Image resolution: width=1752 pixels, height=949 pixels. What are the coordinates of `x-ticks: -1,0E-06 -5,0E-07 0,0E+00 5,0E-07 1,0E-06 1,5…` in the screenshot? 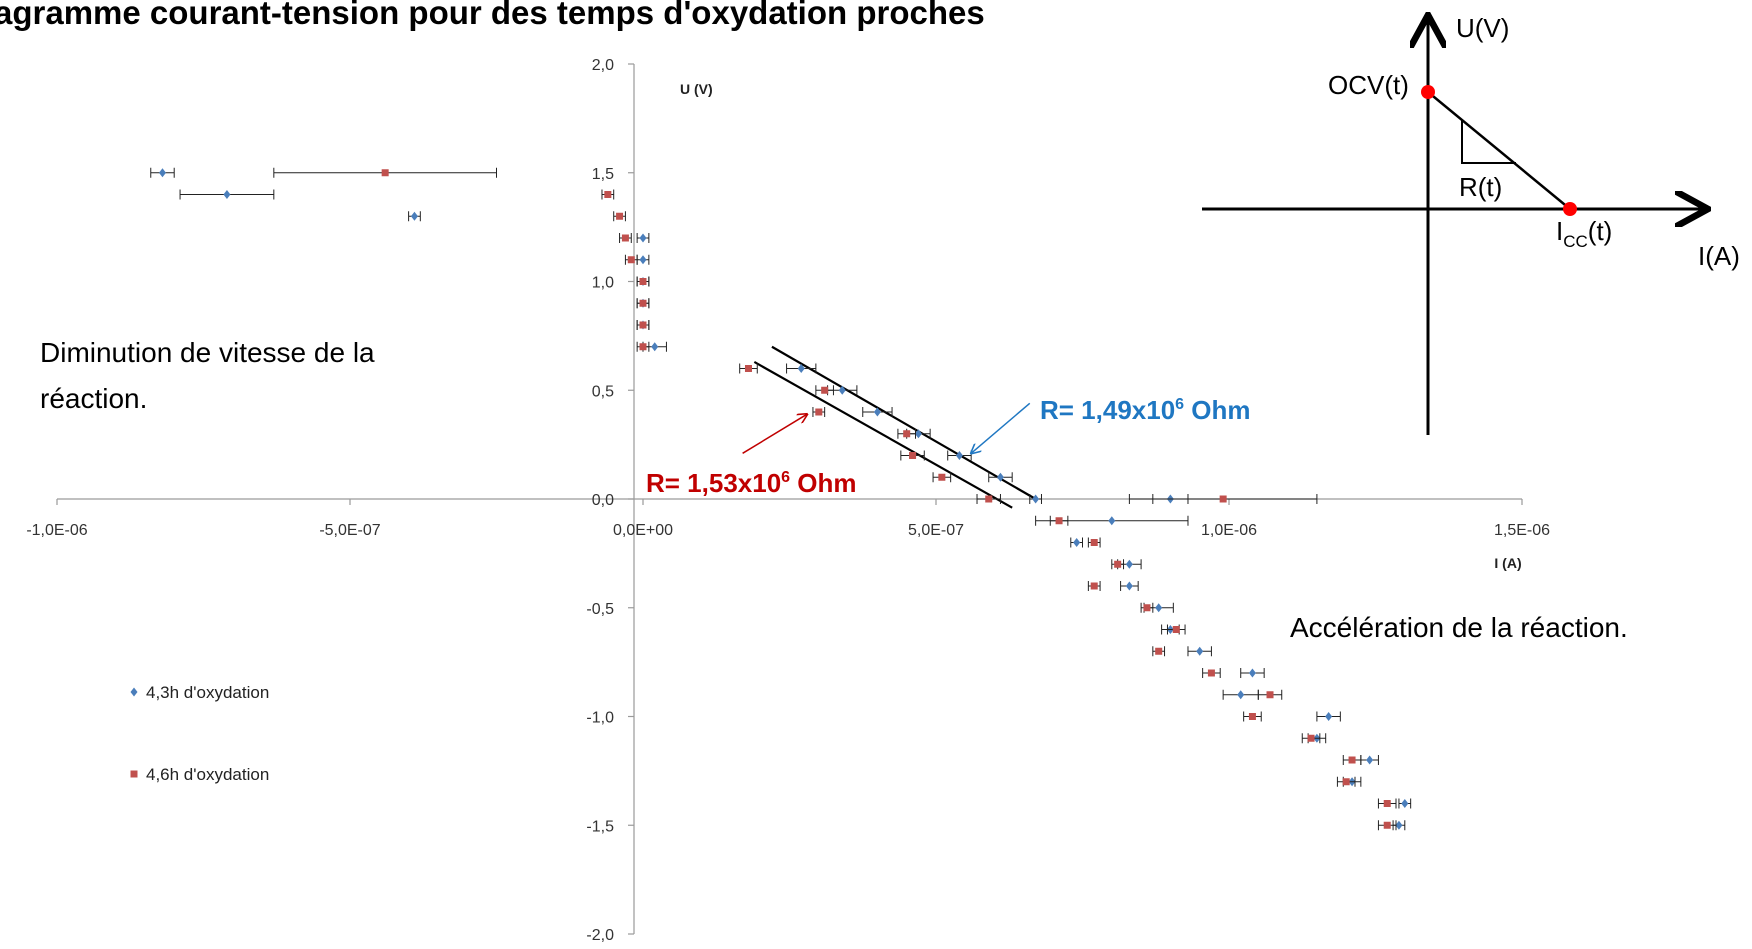 It's located at (788, 519).